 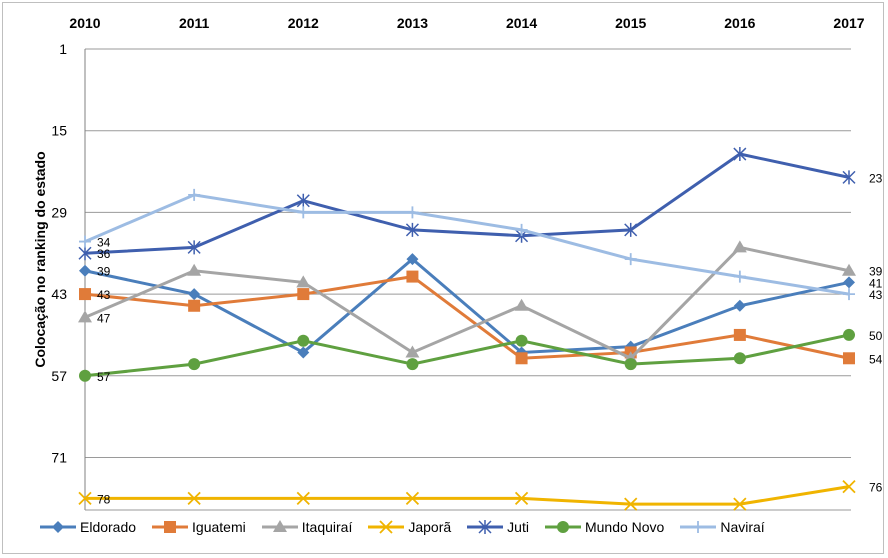 What do you see at coordinates (59, 212) in the screenshot?
I see `y-tick-label: 29` at bounding box center [59, 212].